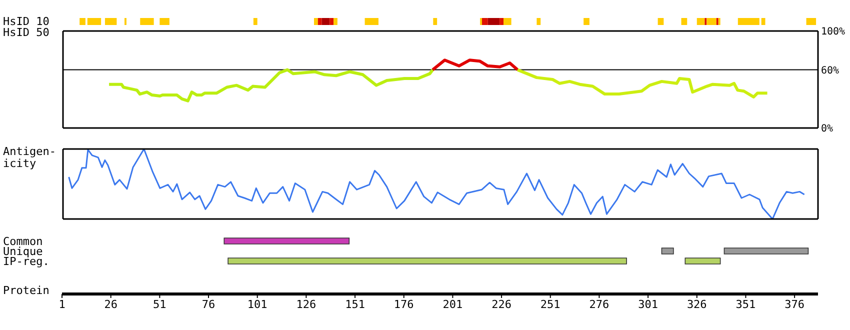 Image resolution: width=850 pixels, height=330 pixels. What do you see at coordinates (827, 129) in the screenshot?
I see `y-tick-label: 0%` at bounding box center [827, 129].